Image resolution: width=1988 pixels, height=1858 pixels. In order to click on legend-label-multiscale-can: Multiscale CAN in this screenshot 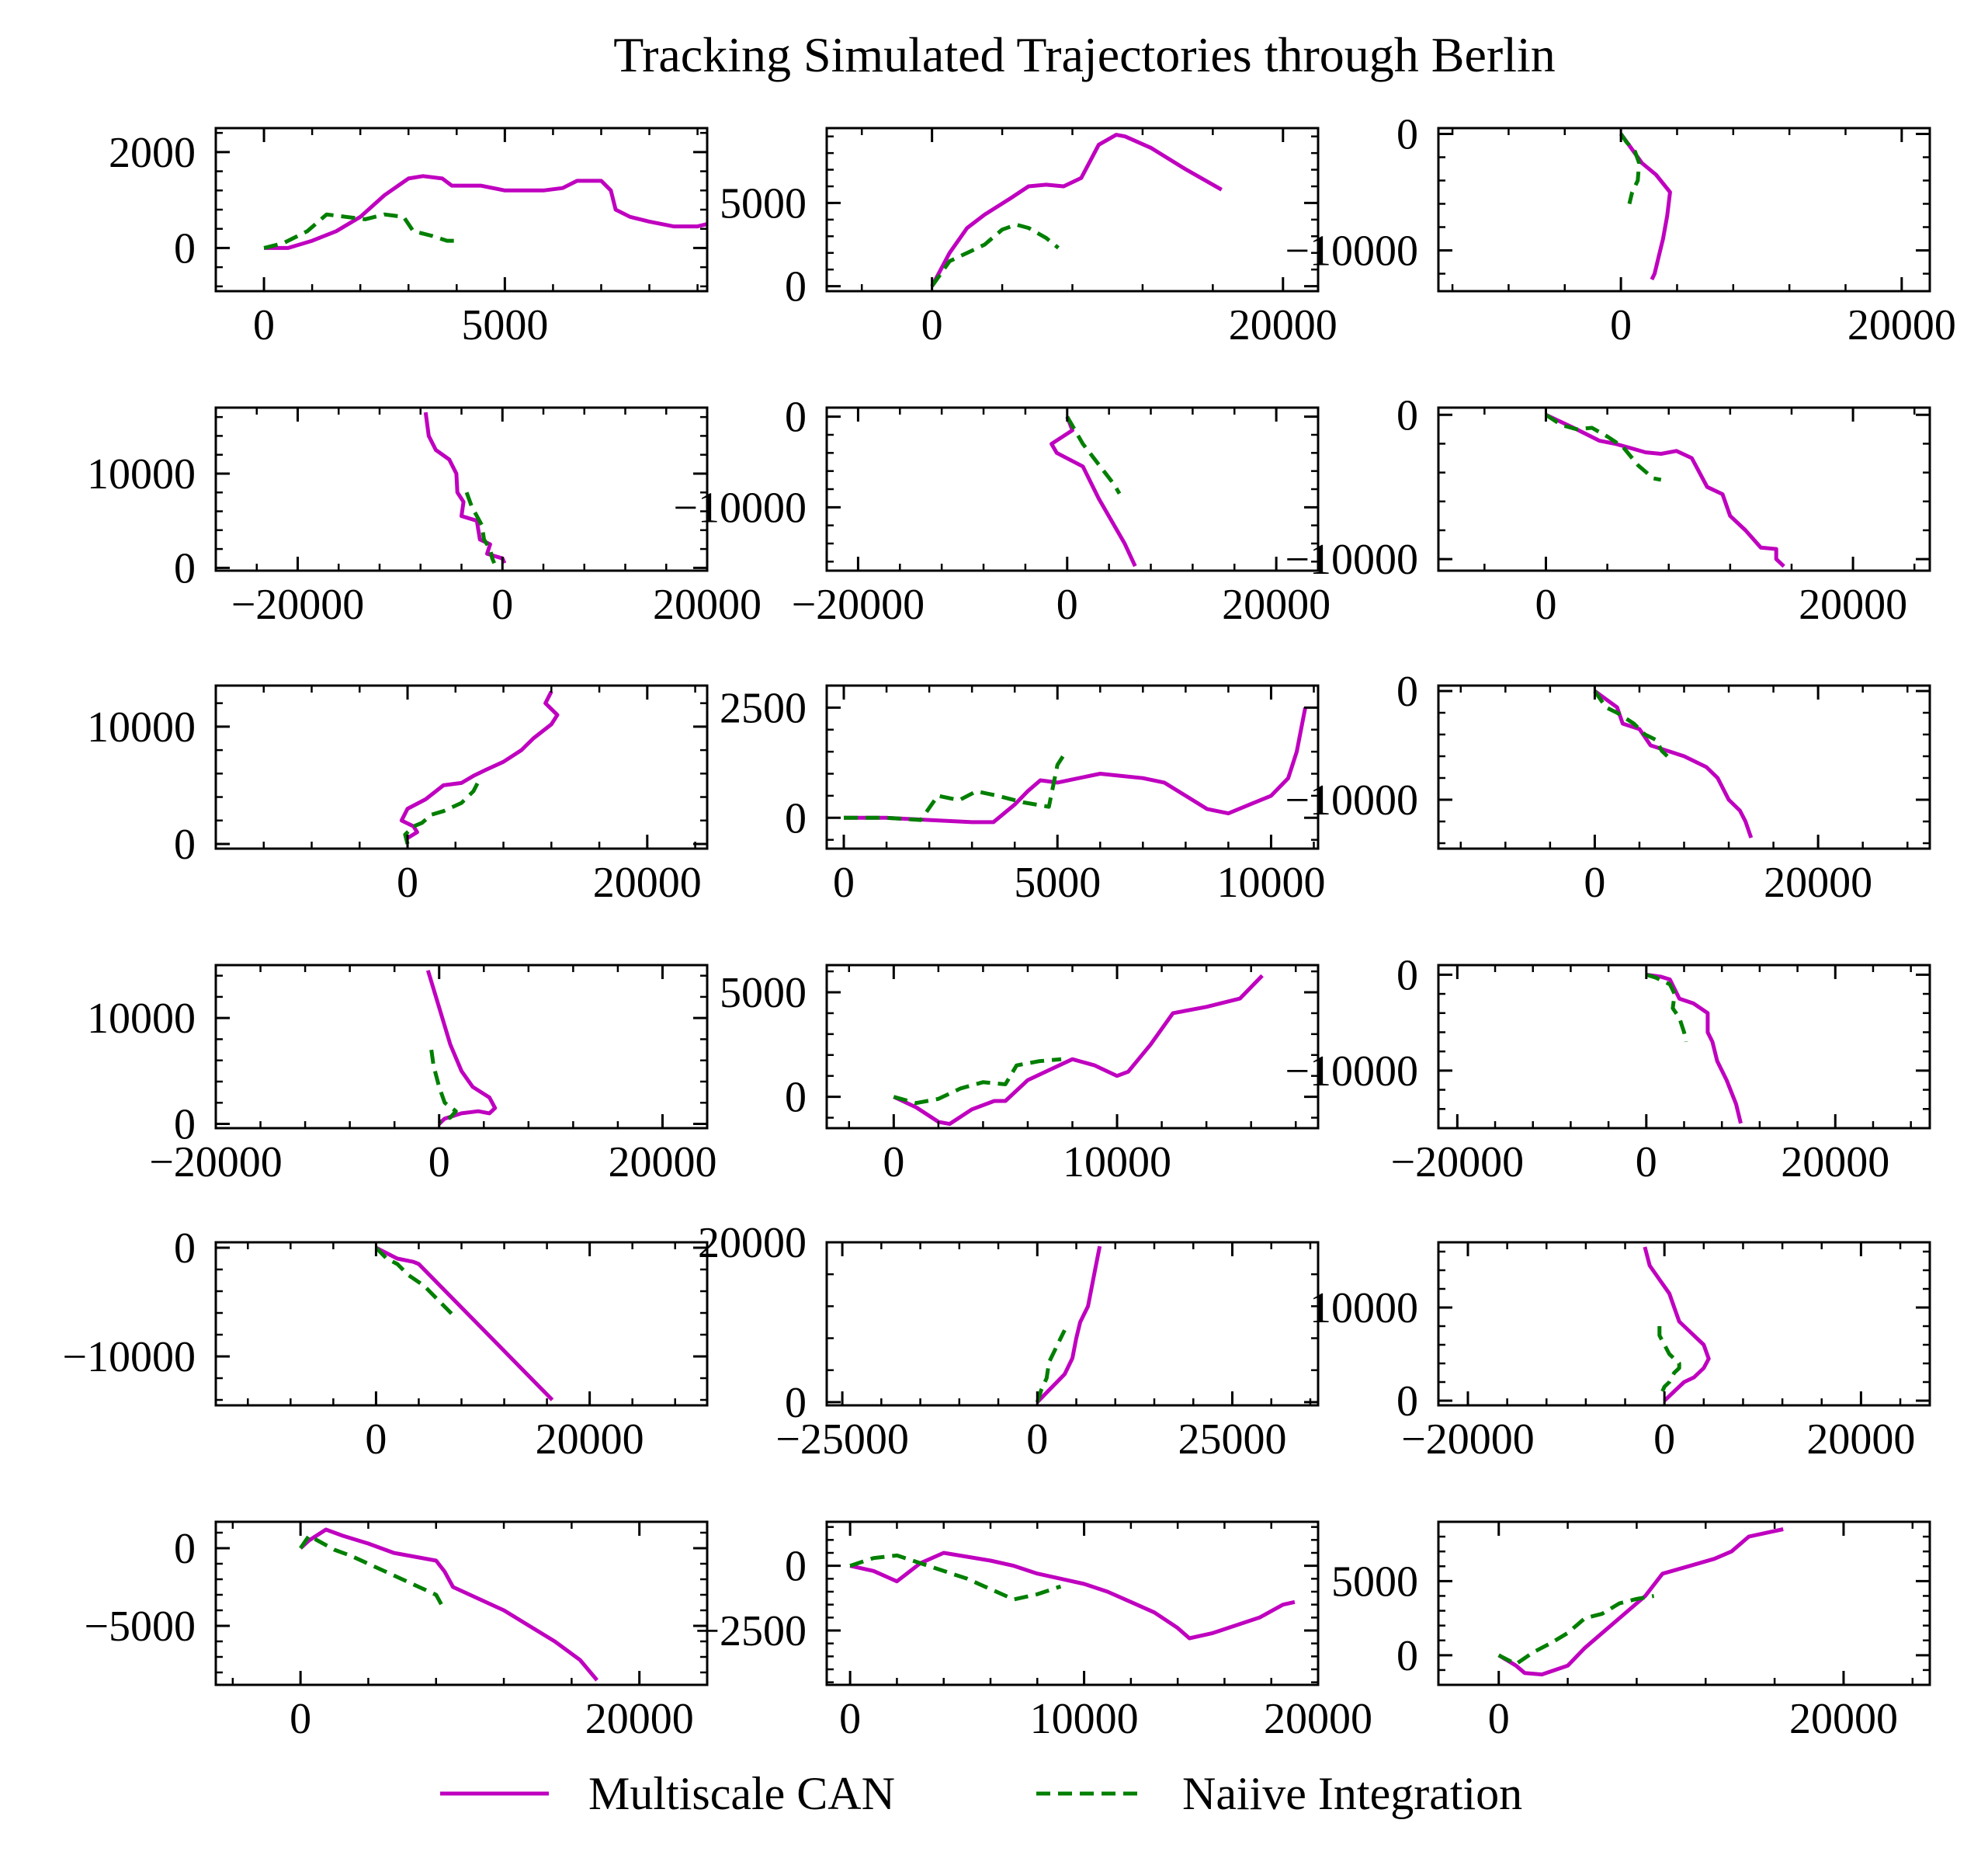, I will do `click(741, 1793)`.